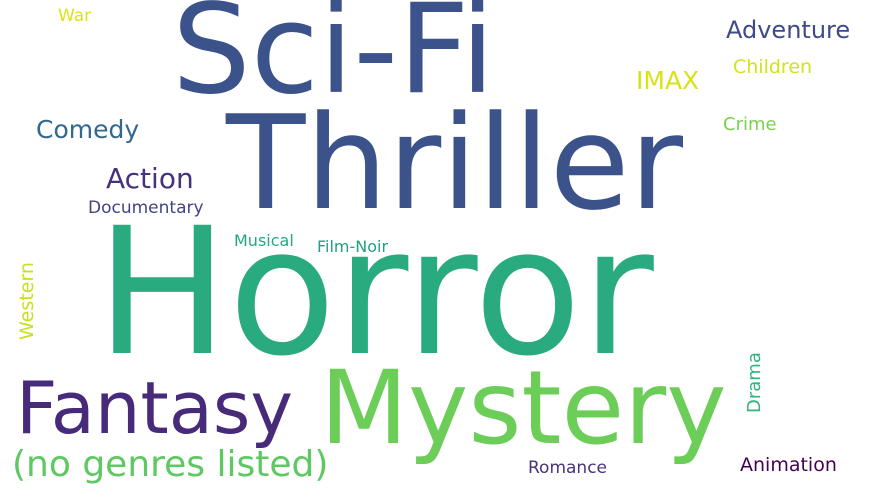  What do you see at coordinates (155, 408) in the screenshot?
I see `word-fantasy: Fantasy` at bounding box center [155, 408].